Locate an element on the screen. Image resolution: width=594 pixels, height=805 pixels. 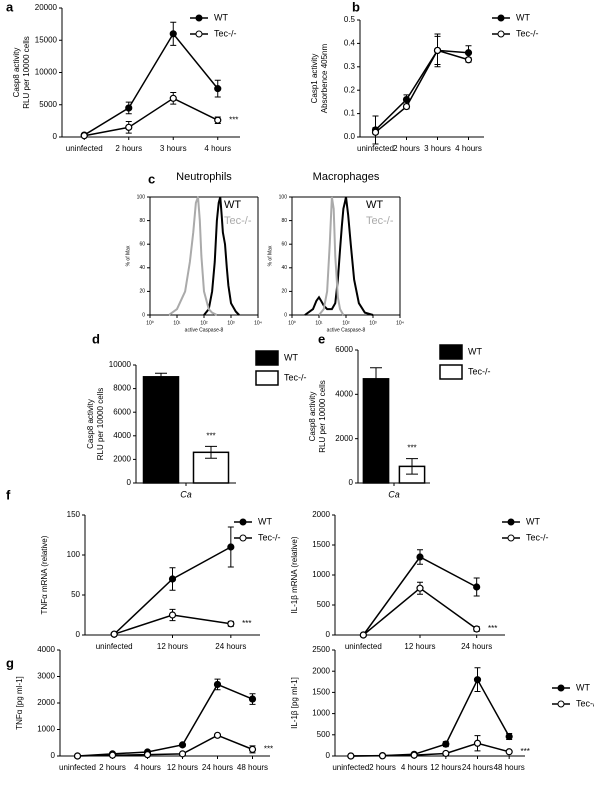
y-axis-label: RLU per 10000 cells is located at coordinates (100, 424).